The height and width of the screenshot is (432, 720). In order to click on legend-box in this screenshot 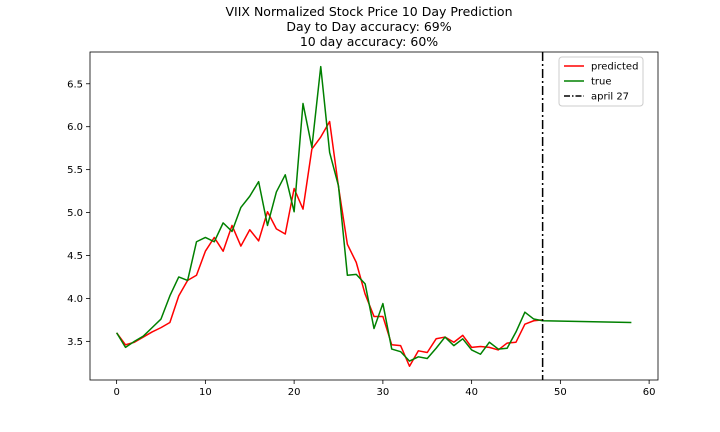, I will do `click(601, 81)`.